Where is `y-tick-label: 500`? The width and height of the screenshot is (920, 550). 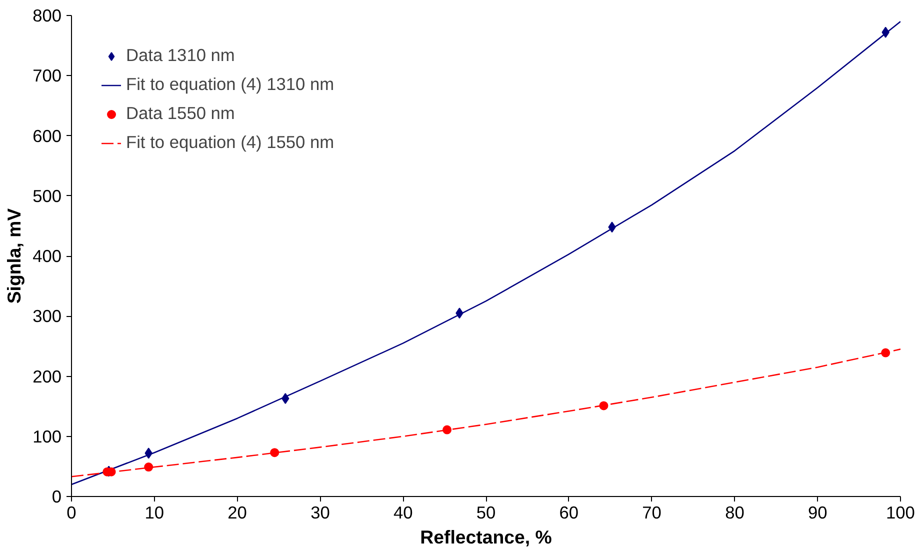
y-tick-label: 500 is located at coordinates (47, 196).